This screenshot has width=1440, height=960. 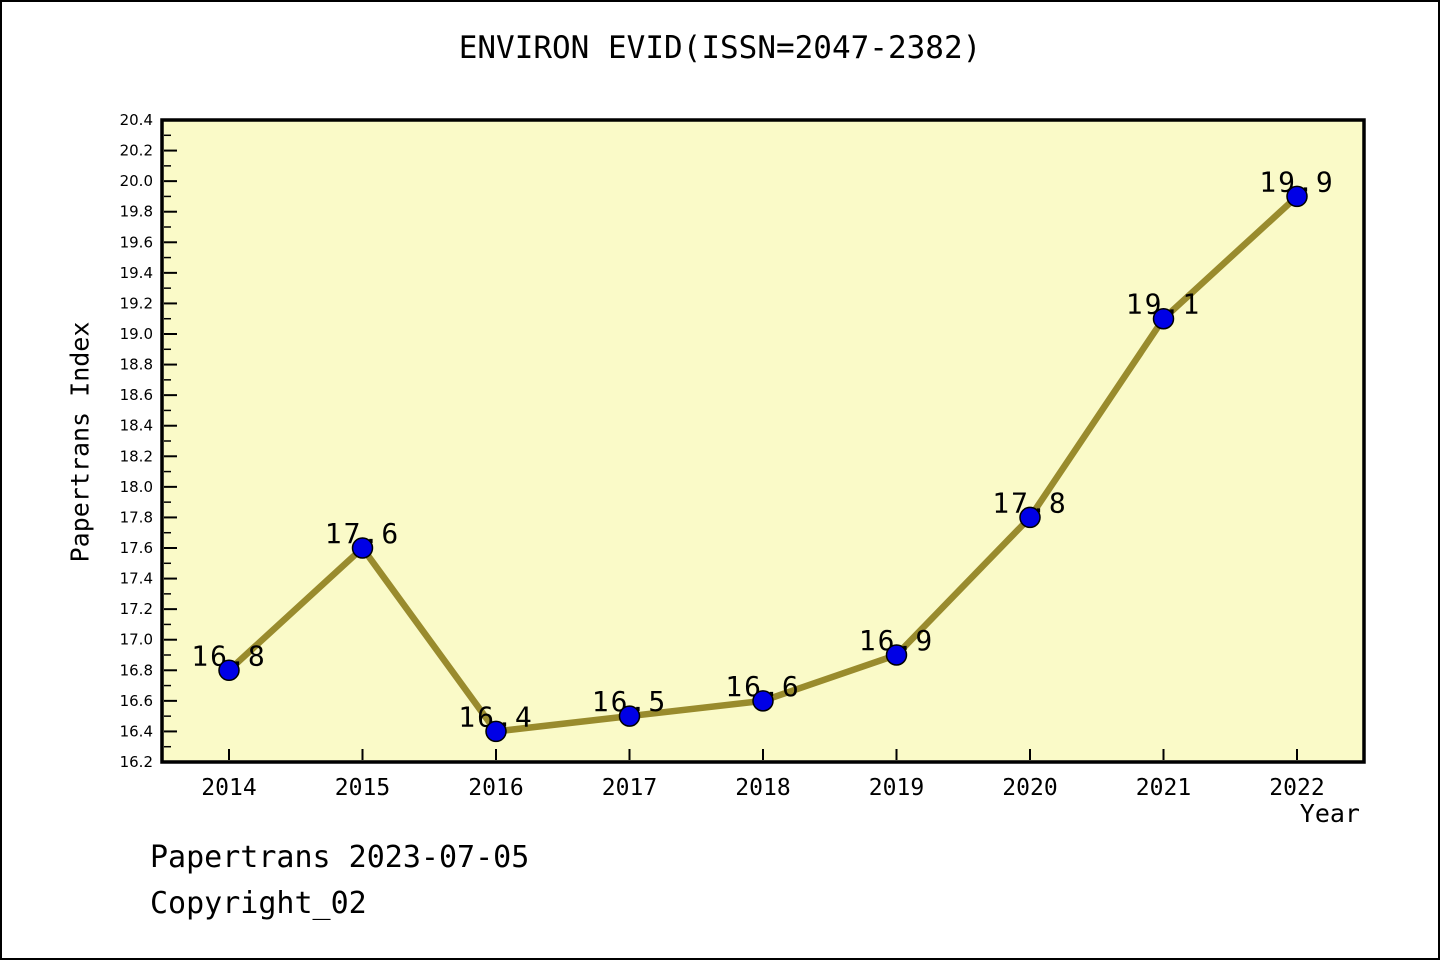 I want to click on y-axis-tick-label: 18.0, so click(x=136, y=487).